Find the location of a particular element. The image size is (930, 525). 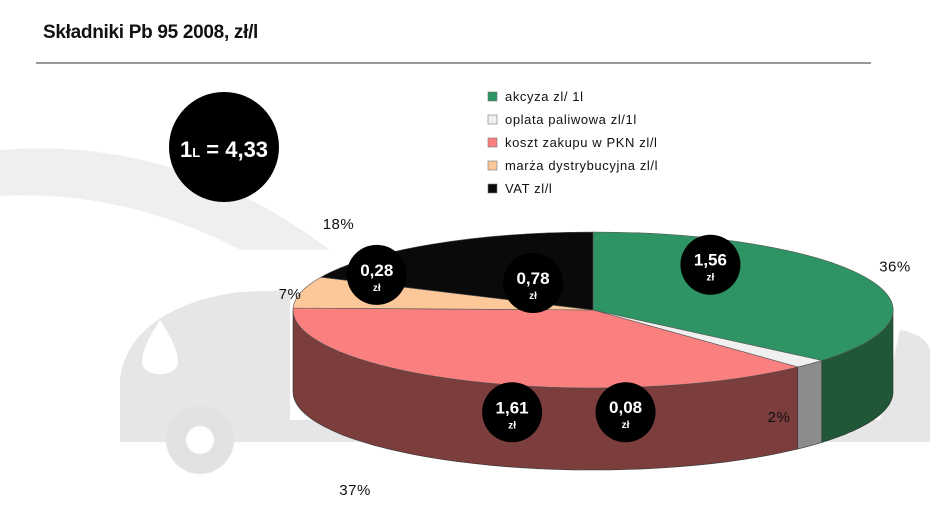

value-label-0: 1,56 is located at coordinates (710, 260).